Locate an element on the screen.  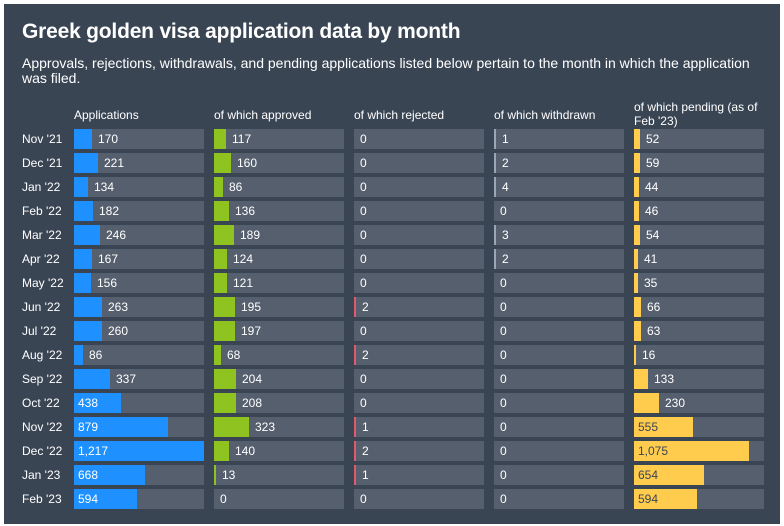
month-label: Oct '22 is located at coordinates (41, 403).